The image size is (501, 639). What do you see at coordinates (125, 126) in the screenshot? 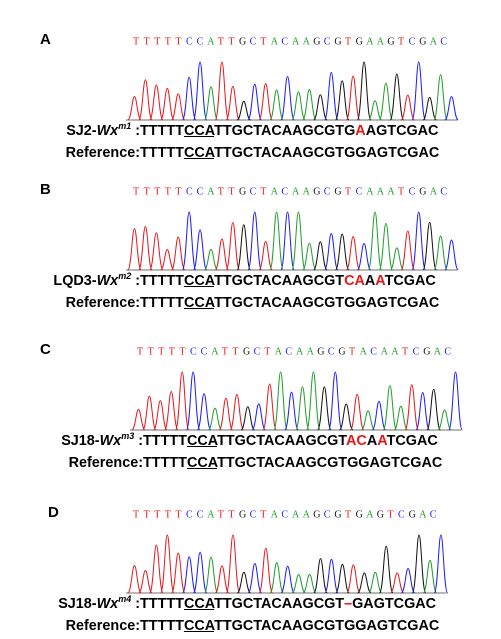
I see `allele-sup: m1` at bounding box center [125, 126].